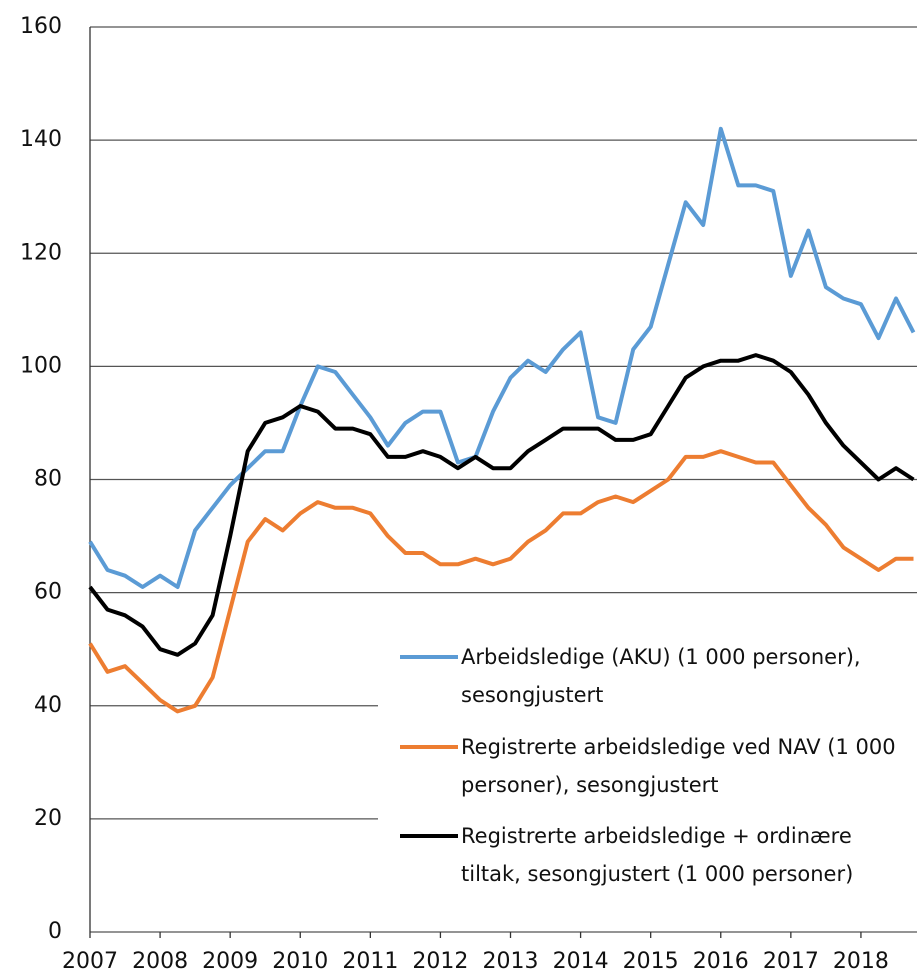  I want to click on x-tick-label: 2017, so click(791, 961).